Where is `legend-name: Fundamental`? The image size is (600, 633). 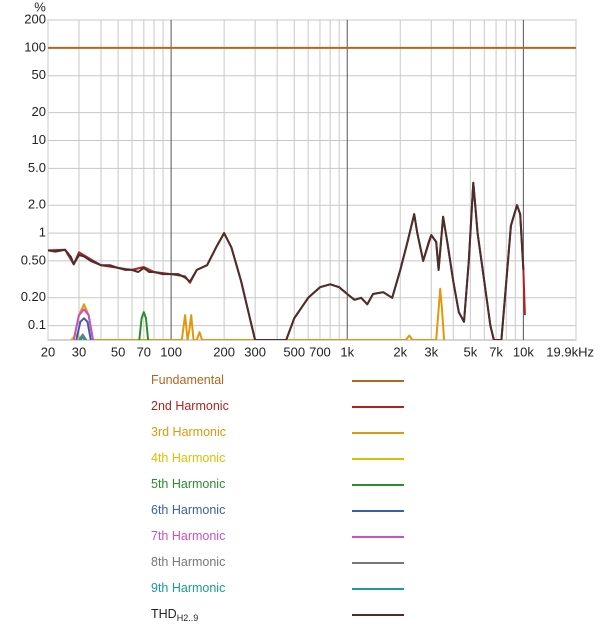 legend-name: Fundamental is located at coordinates (187, 380).